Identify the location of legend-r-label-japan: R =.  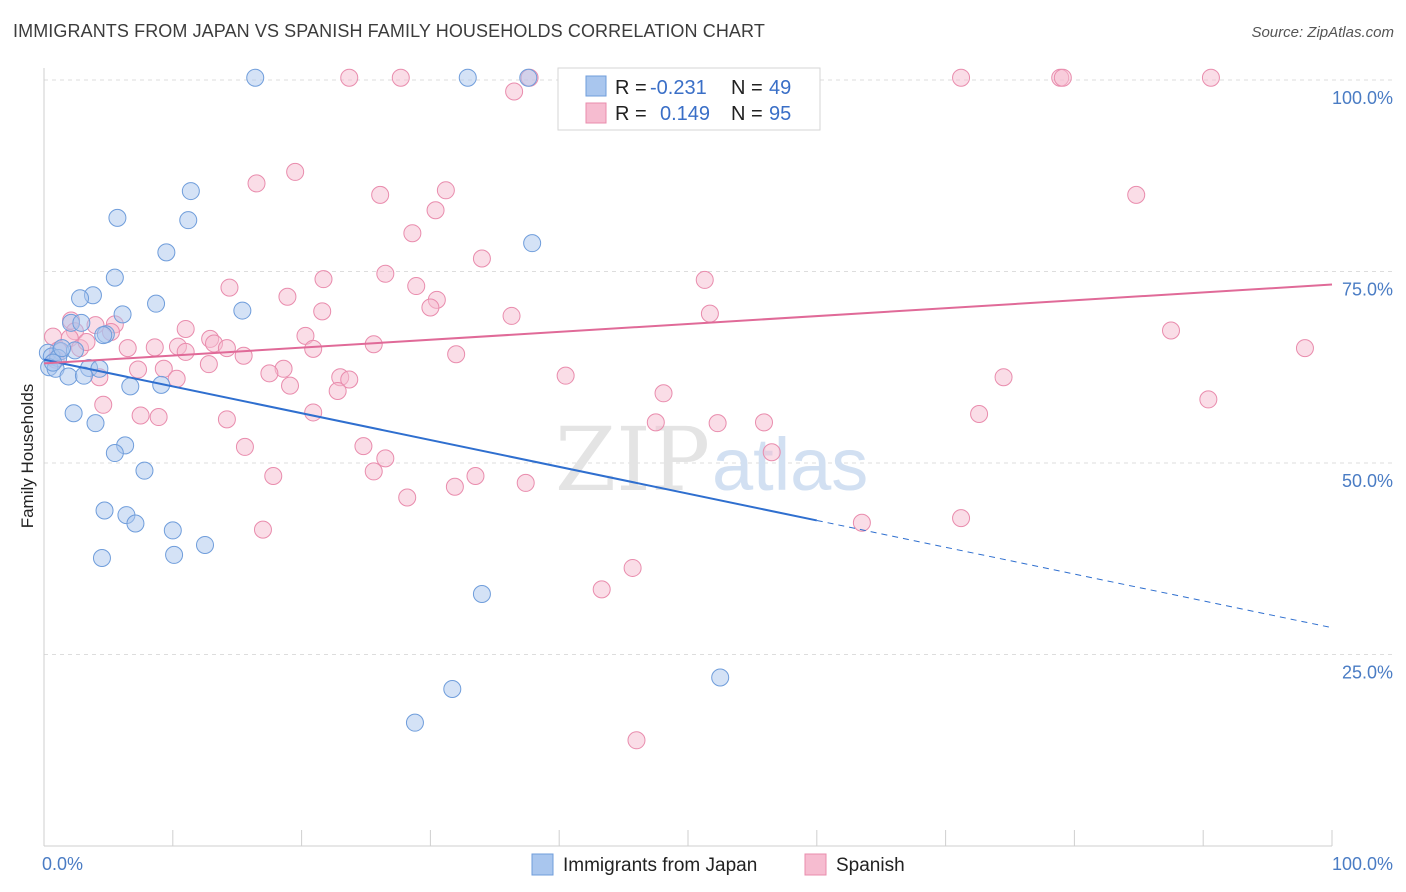
(631, 88).